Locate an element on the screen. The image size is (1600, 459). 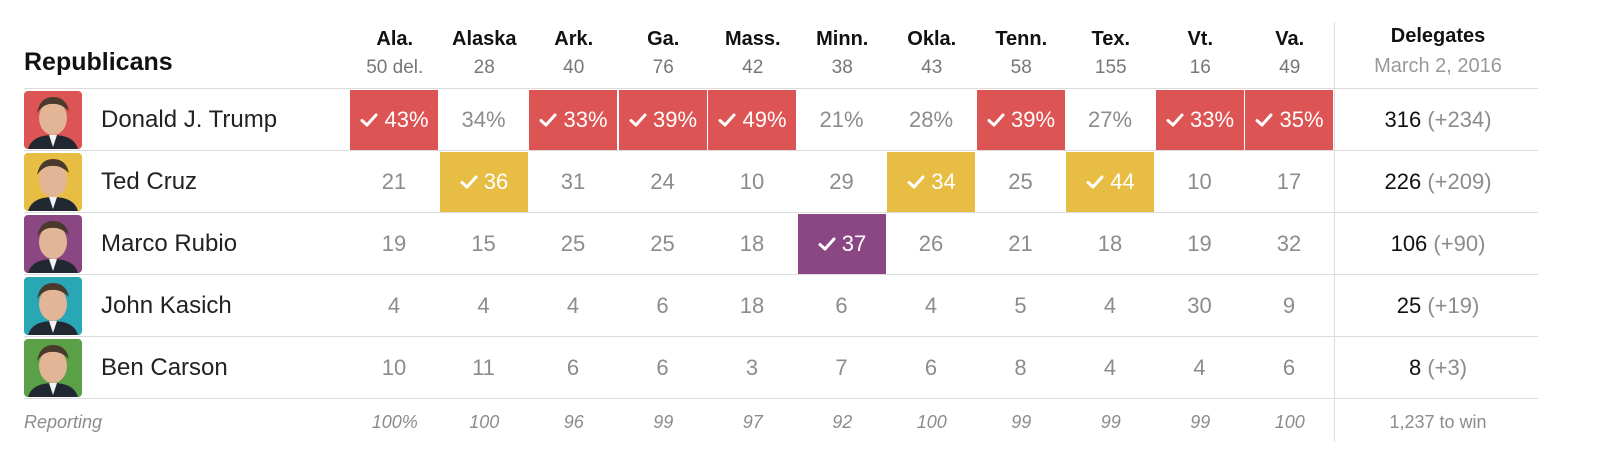
reporting-minn: 92 is located at coordinates (842, 422).